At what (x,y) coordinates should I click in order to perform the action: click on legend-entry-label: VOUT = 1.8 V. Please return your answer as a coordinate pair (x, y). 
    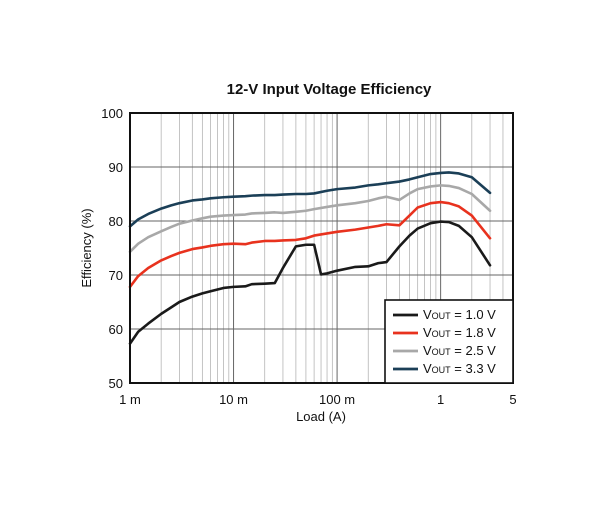
    Looking at the image, I should click on (459, 332).